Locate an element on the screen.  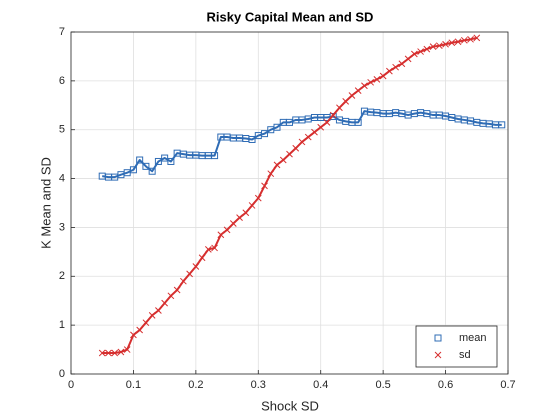
x-tick-label: 0.4 is located at coordinates (320, 385).